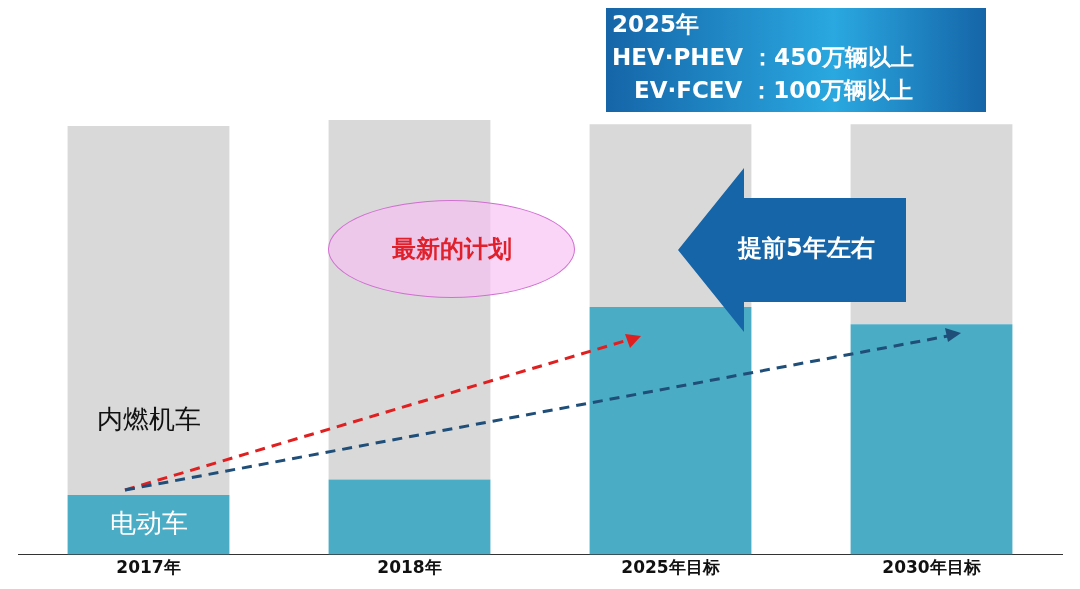 This screenshot has width=1080, height=589. What do you see at coordinates (670, 567) in the screenshot?
I see `x-tick-label: 2025年目标` at bounding box center [670, 567].